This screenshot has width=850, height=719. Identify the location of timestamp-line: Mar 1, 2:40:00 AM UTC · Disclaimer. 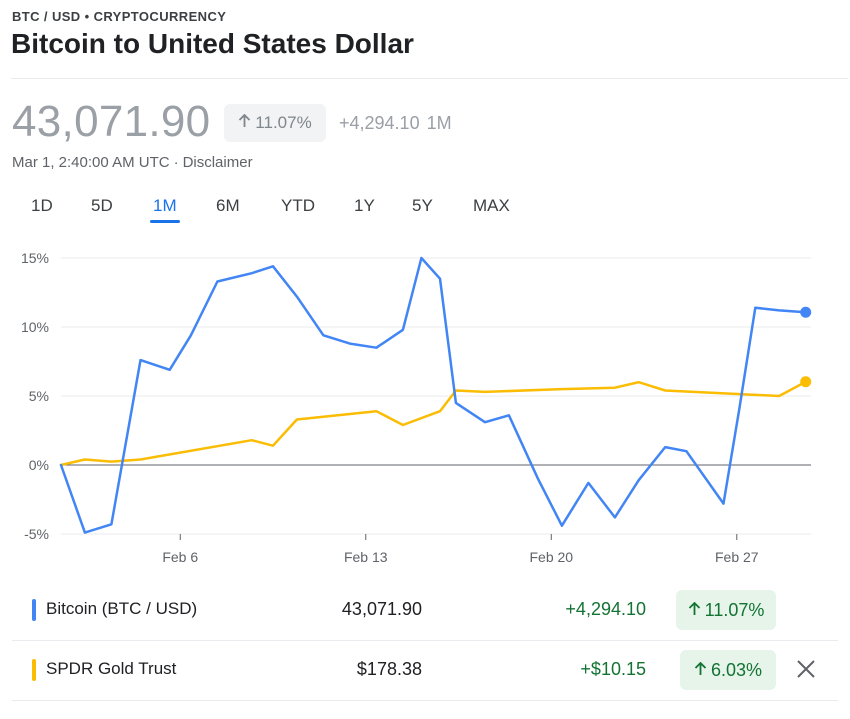
(132, 162).